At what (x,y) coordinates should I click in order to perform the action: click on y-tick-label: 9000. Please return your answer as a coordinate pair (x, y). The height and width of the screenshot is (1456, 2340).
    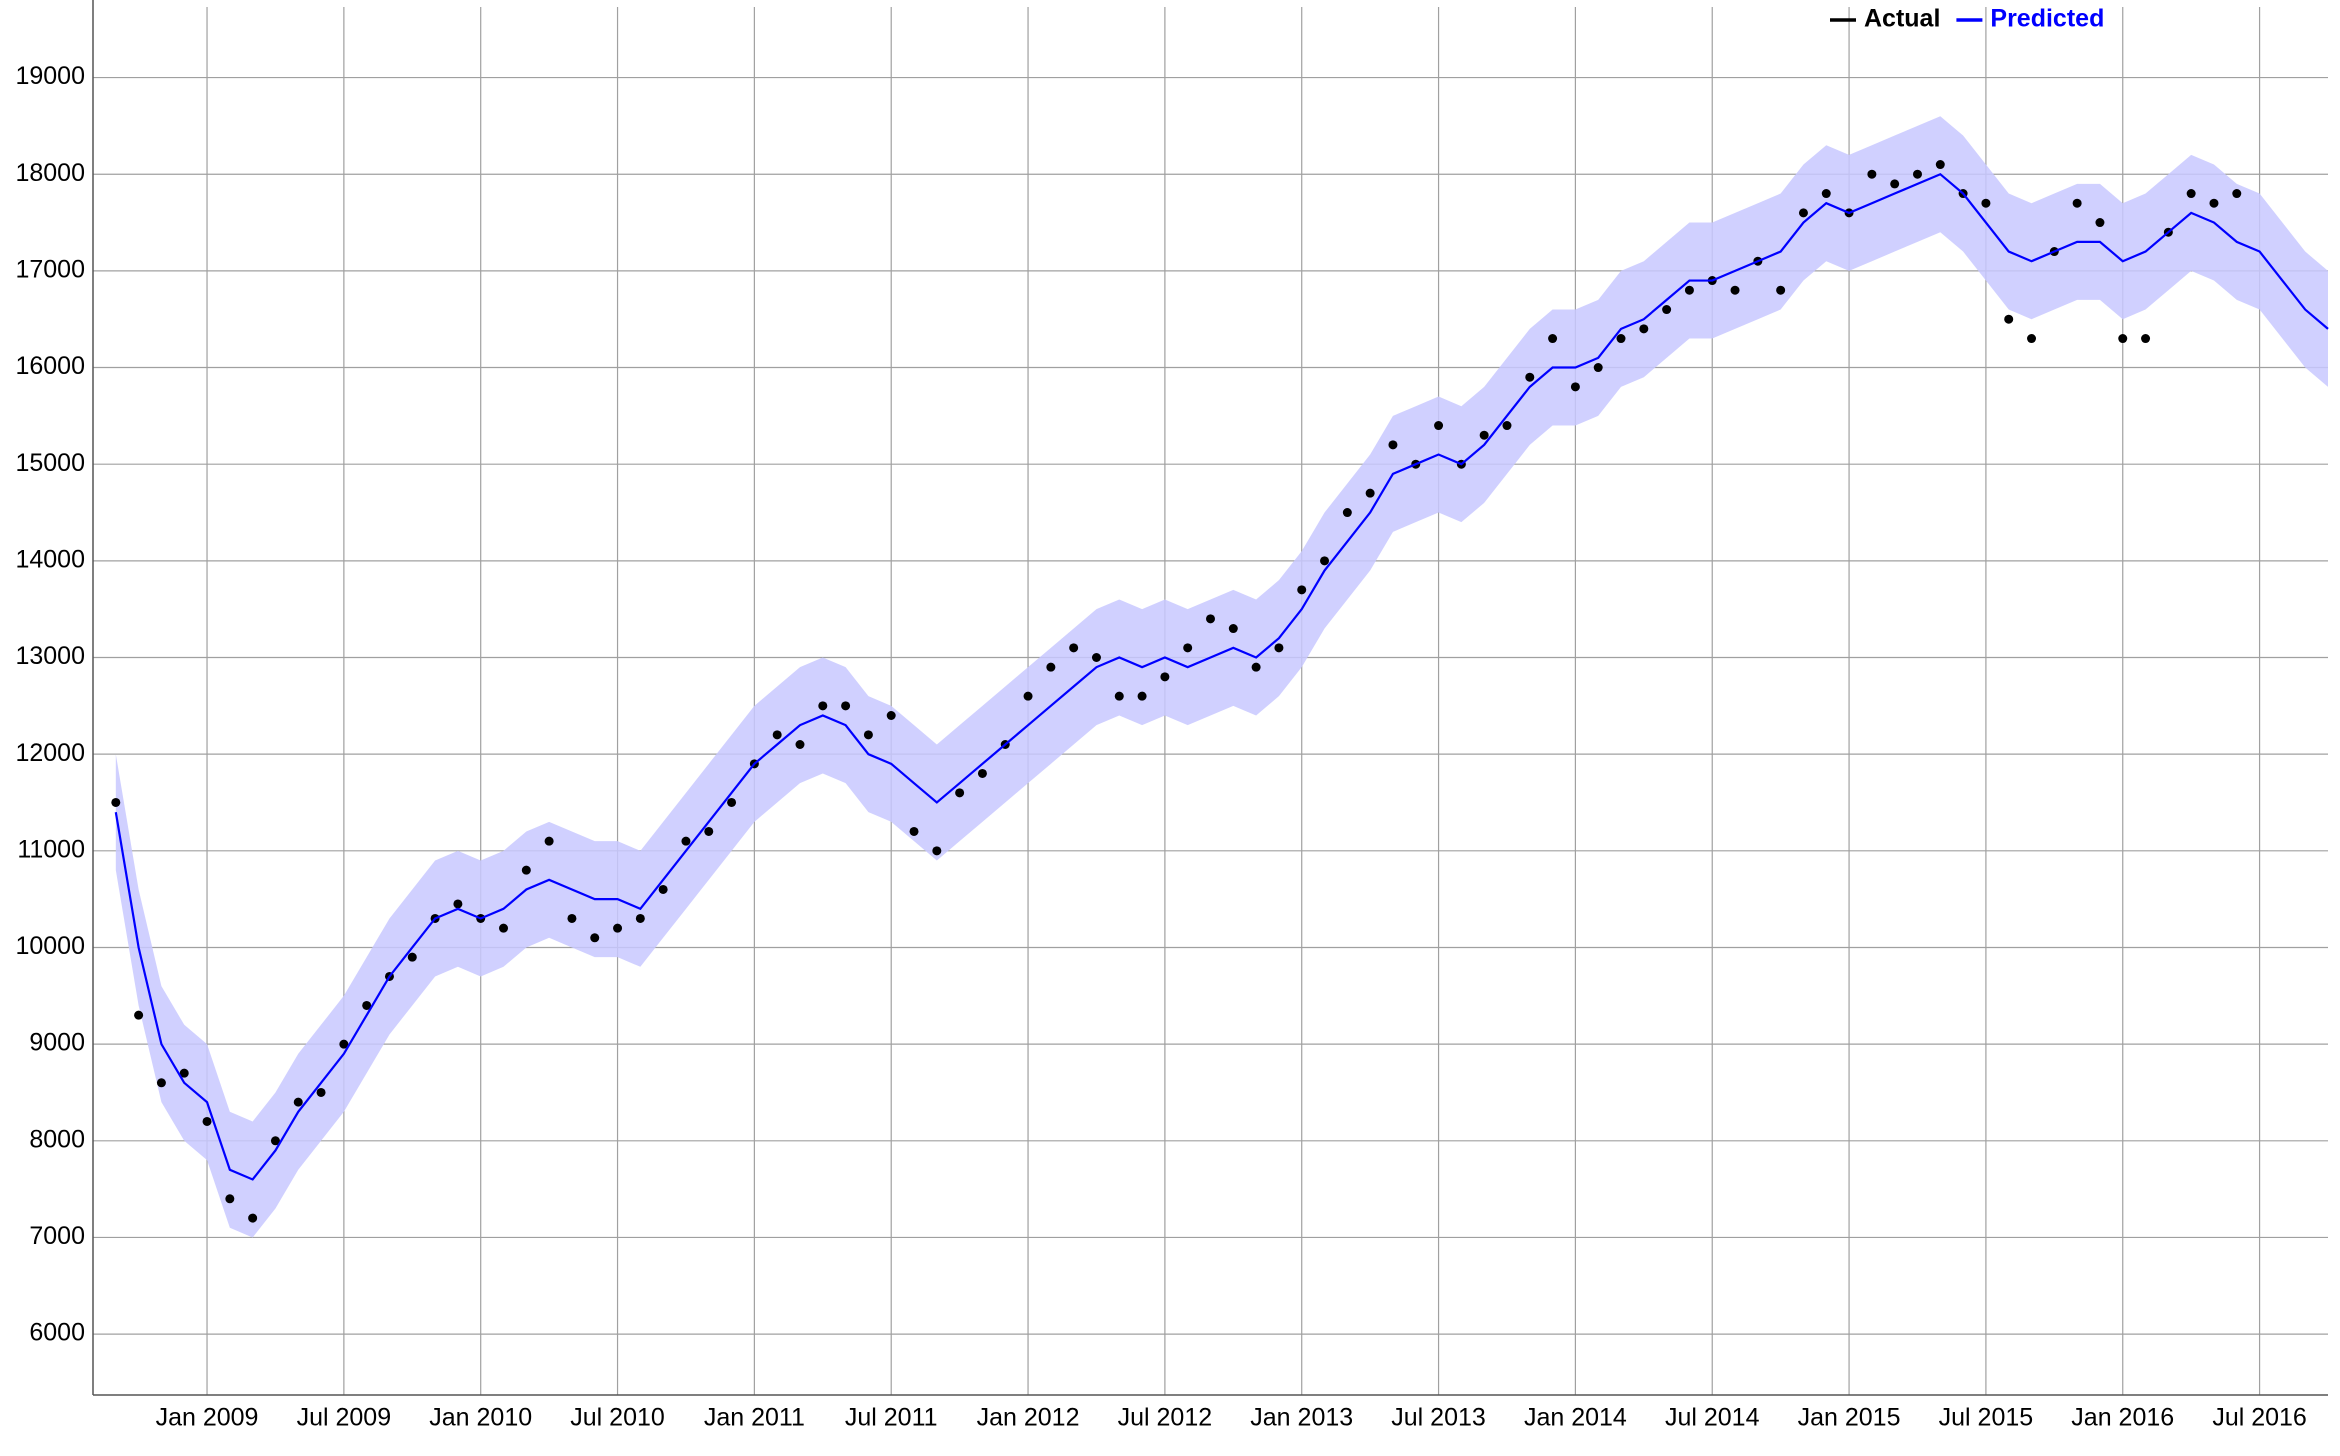
    Looking at the image, I should click on (57, 1043).